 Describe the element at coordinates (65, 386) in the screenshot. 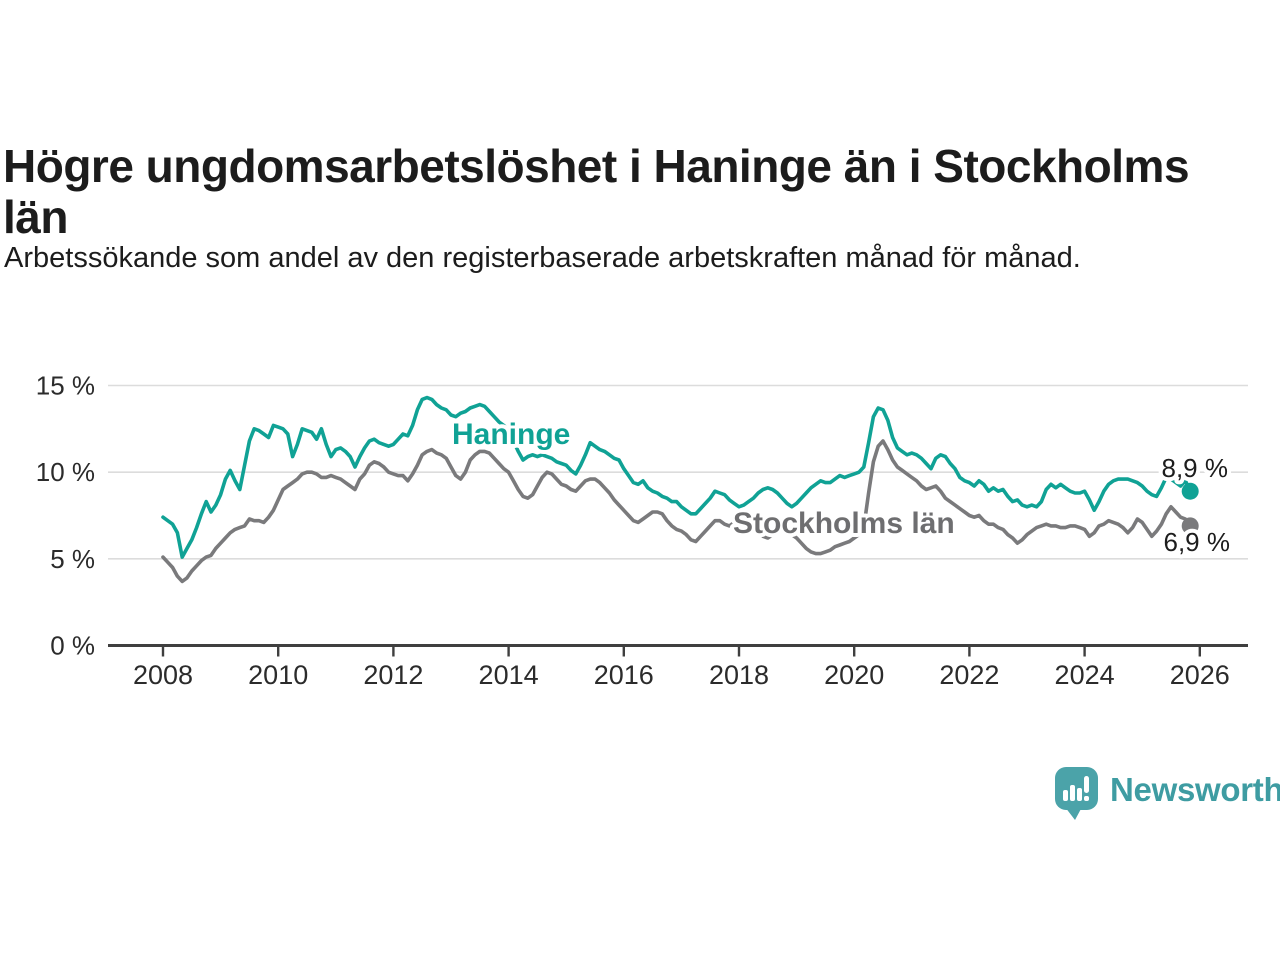

I see `y-tick-label: 15 %` at that location.